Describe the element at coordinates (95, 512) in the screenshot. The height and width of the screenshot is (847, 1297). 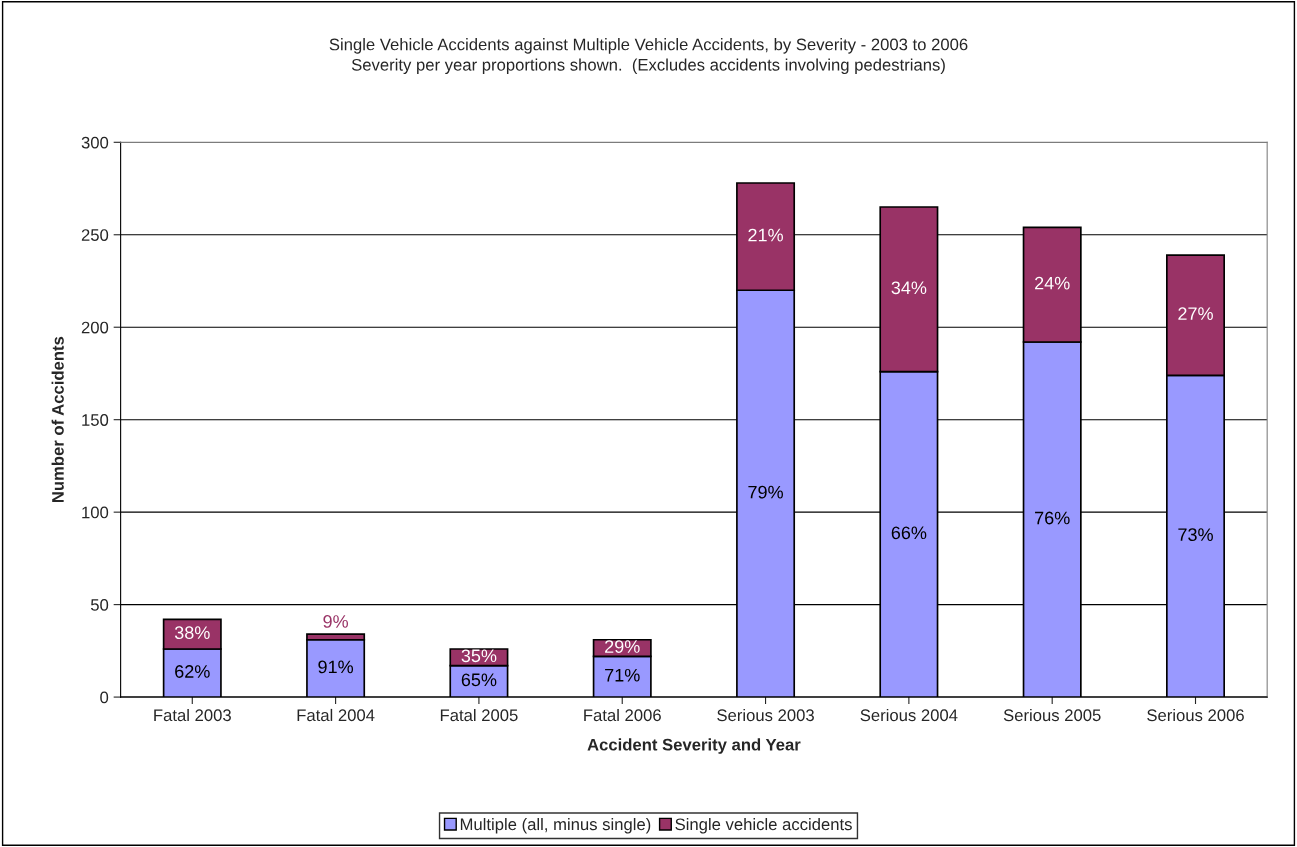
I see `y-tick-label: 100` at that location.